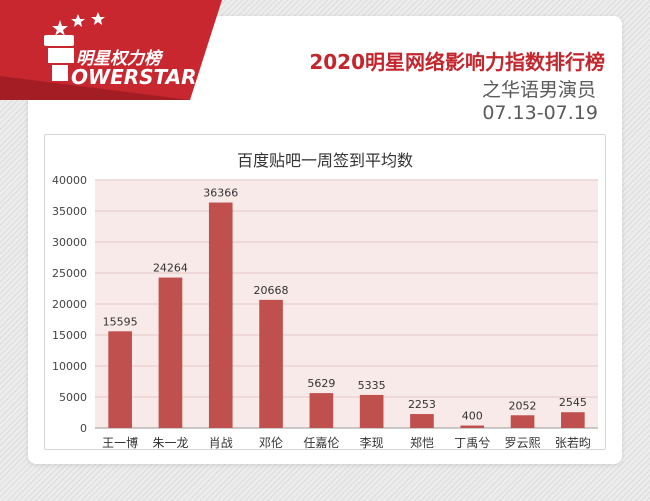 Image resolution: width=650 pixels, height=501 pixels. Describe the element at coordinates (472, 416) in the screenshot. I see `data-label: 400` at that location.